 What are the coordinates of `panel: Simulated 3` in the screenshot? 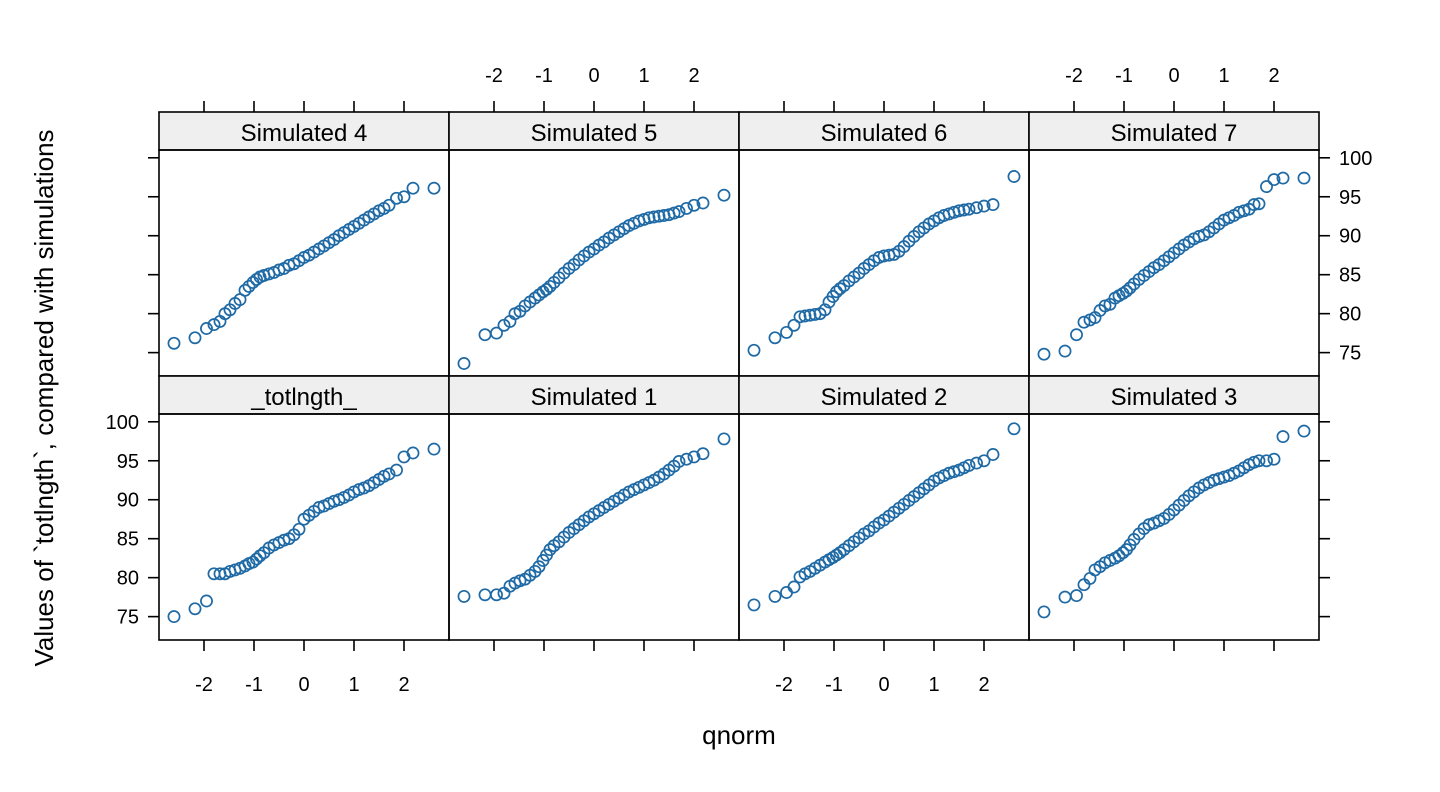 It's located at (1174, 508).